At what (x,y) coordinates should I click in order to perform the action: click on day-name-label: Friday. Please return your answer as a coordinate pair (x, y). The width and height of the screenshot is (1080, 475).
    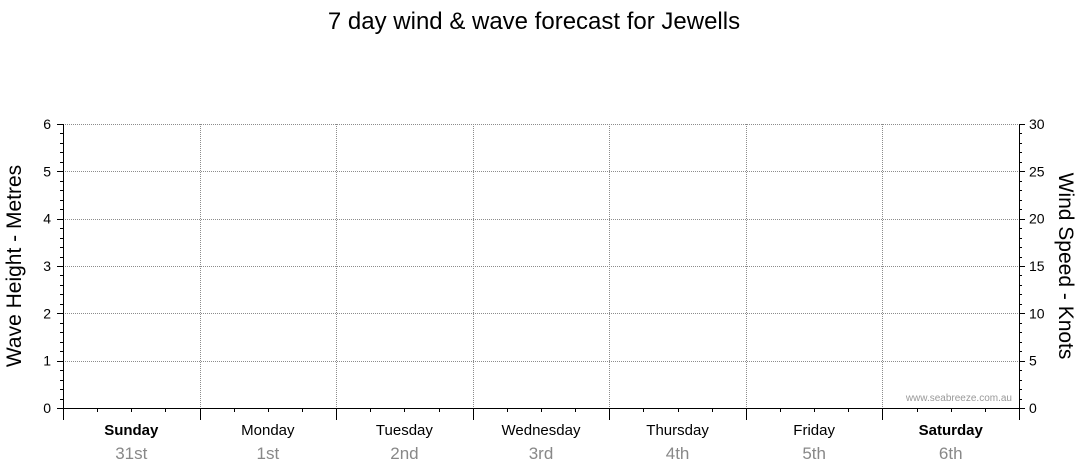
    Looking at the image, I should click on (814, 430).